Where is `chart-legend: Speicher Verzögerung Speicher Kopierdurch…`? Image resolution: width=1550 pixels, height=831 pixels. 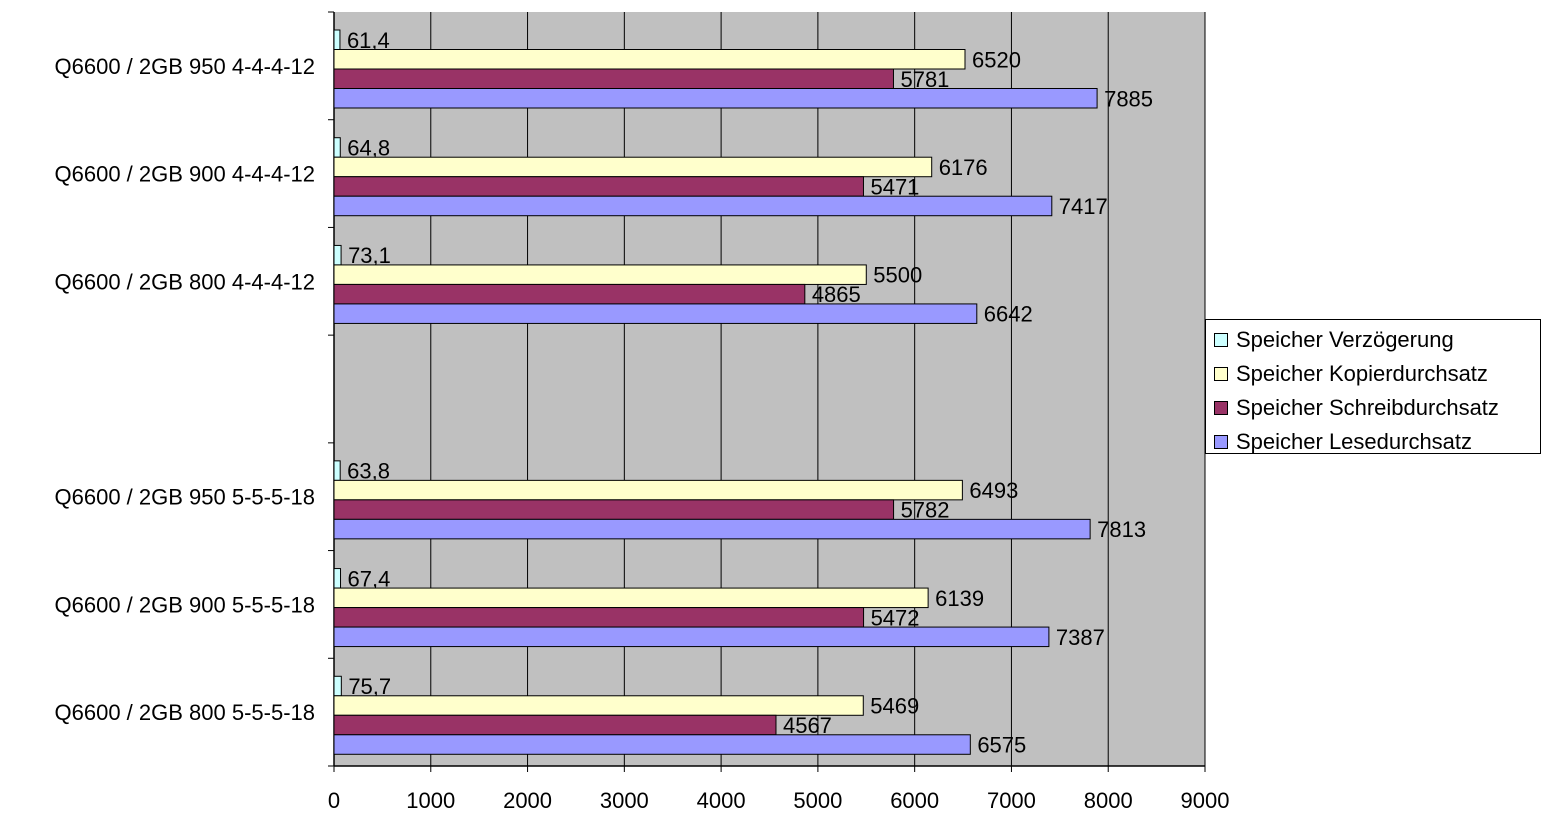
chart-legend: Speicher Verzögerung Speicher Kopierdurch… is located at coordinates (1373, 386).